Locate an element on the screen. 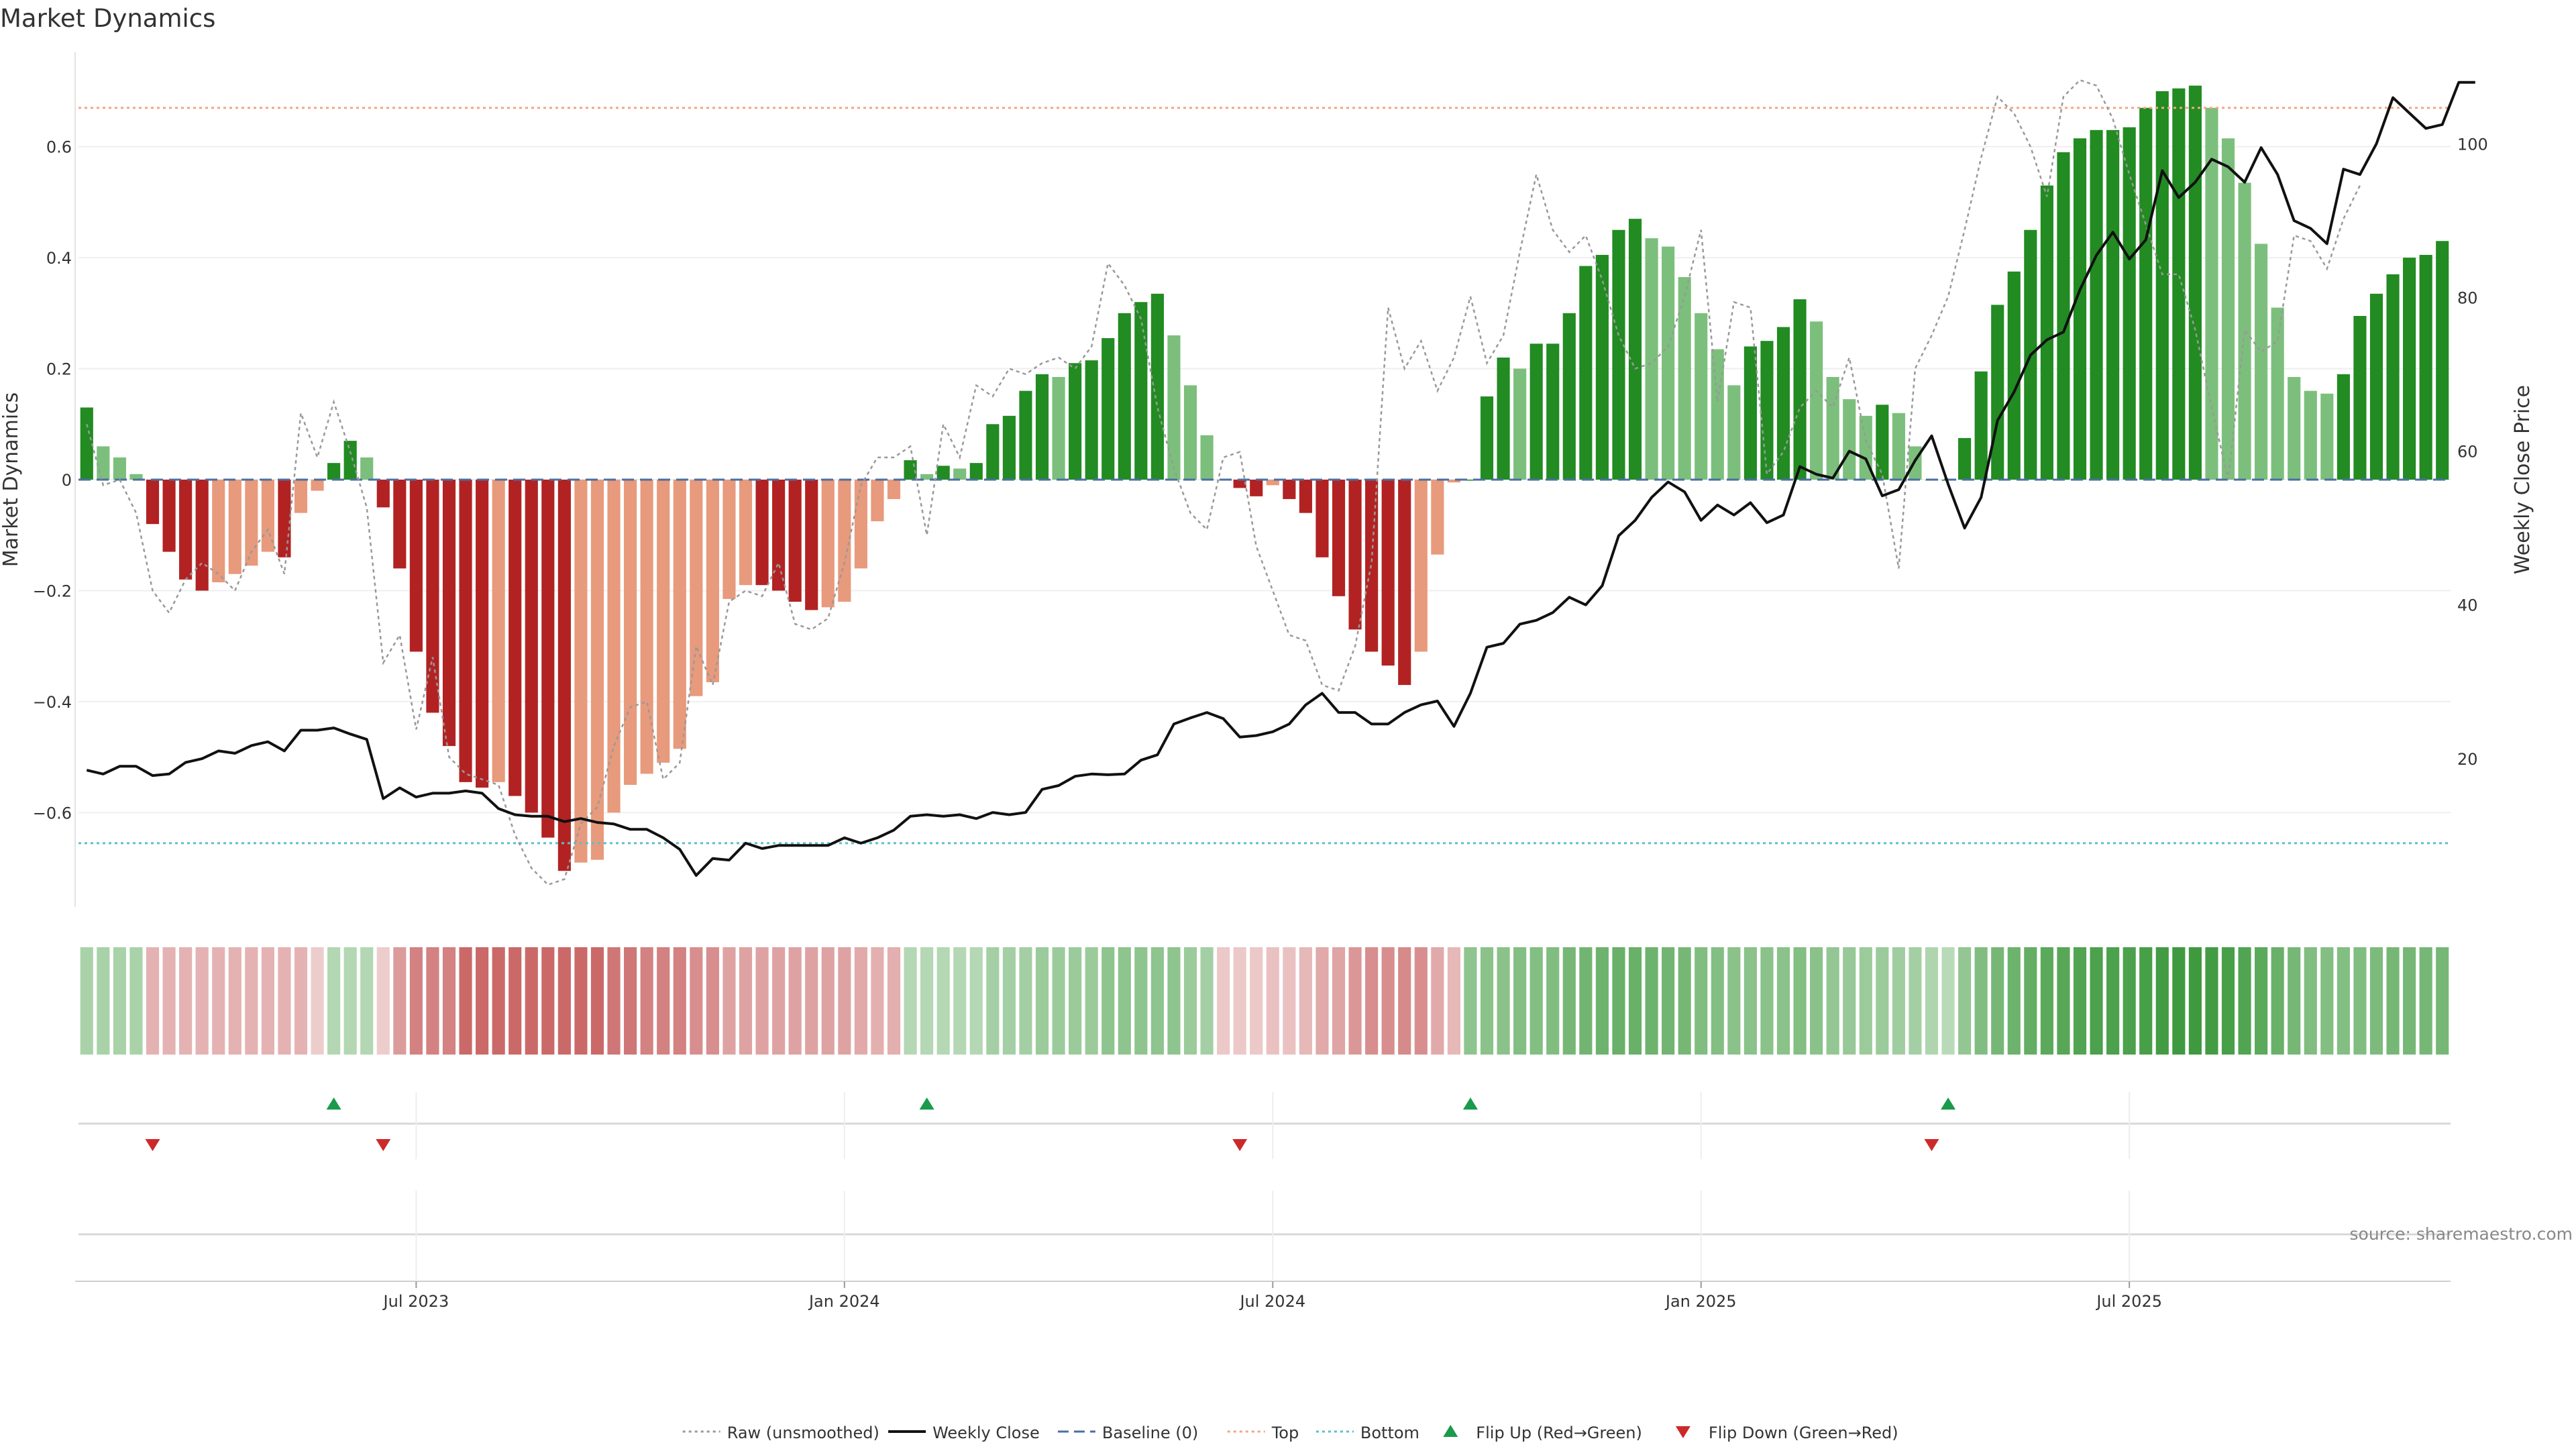 The height and width of the screenshot is (1449, 2576). legend-item: Weekly Close is located at coordinates (964, 1433).